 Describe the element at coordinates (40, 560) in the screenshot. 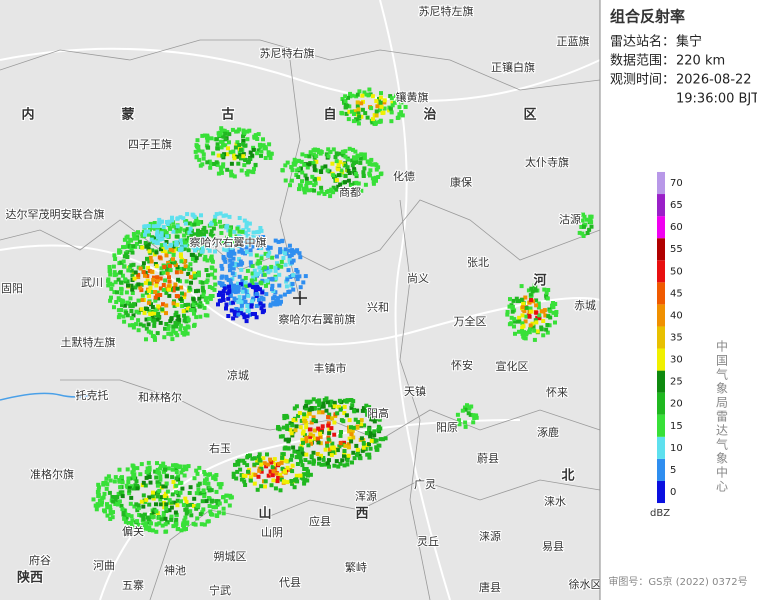

I see `place-label: 府谷` at that location.